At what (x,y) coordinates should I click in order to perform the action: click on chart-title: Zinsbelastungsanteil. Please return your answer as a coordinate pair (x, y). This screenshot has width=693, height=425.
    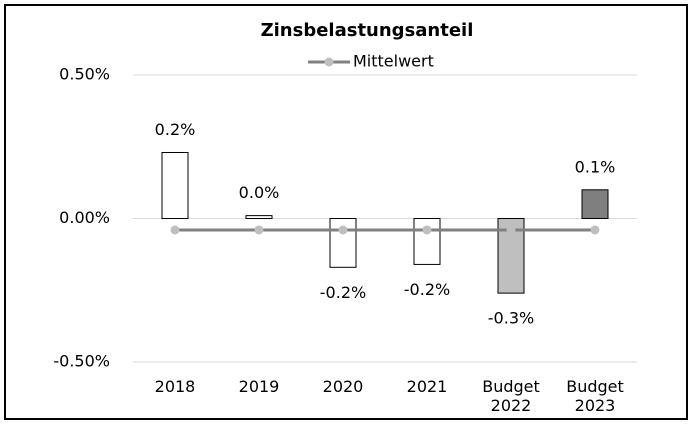
    Looking at the image, I should click on (367, 30).